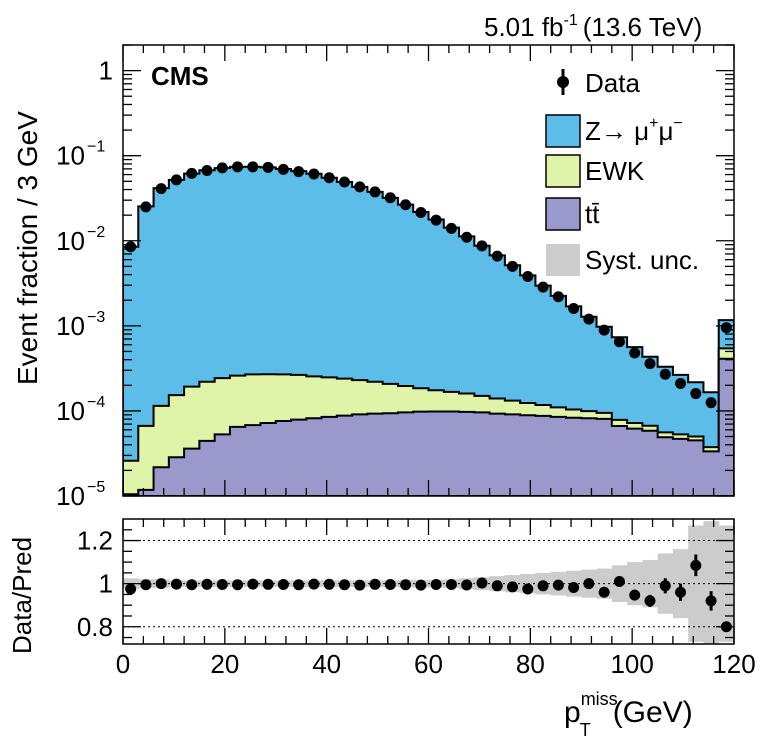 The height and width of the screenshot is (742, 773). Describe the element at coordinates (180, 76) in the screenshot. I see `cms-label: CMS` at that location.